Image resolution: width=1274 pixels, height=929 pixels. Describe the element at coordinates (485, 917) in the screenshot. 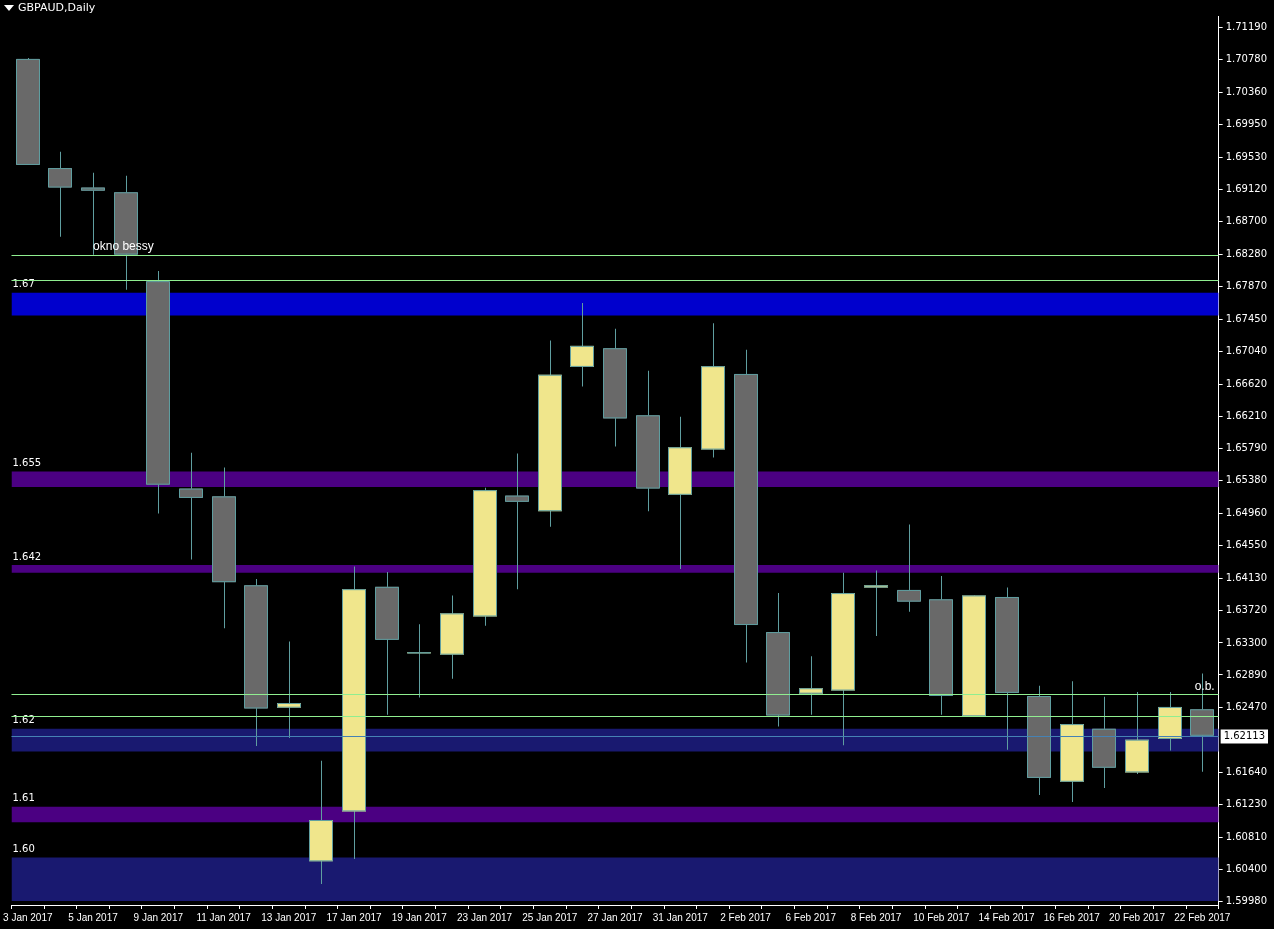

I see `x-tick-label: 23 Jan 2017` at that location.